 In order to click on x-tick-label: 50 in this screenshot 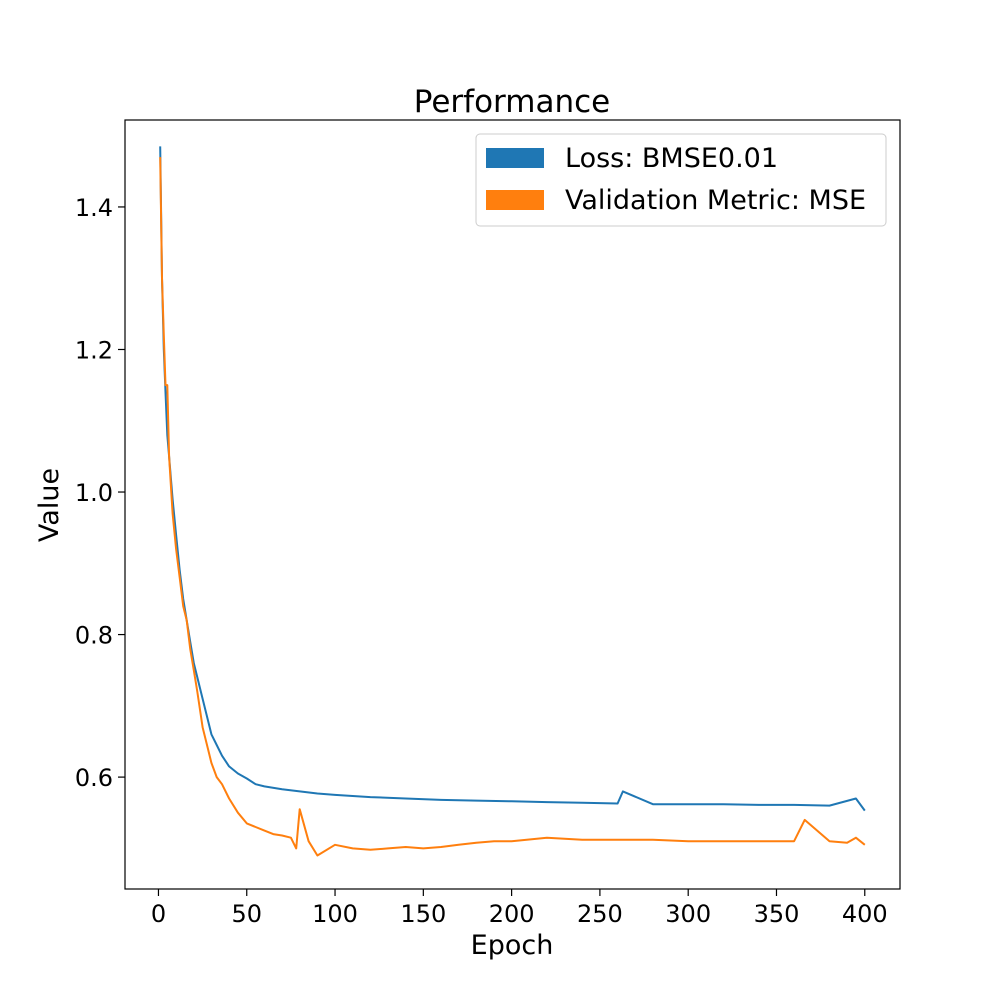, I will do `click(246, 914)`.